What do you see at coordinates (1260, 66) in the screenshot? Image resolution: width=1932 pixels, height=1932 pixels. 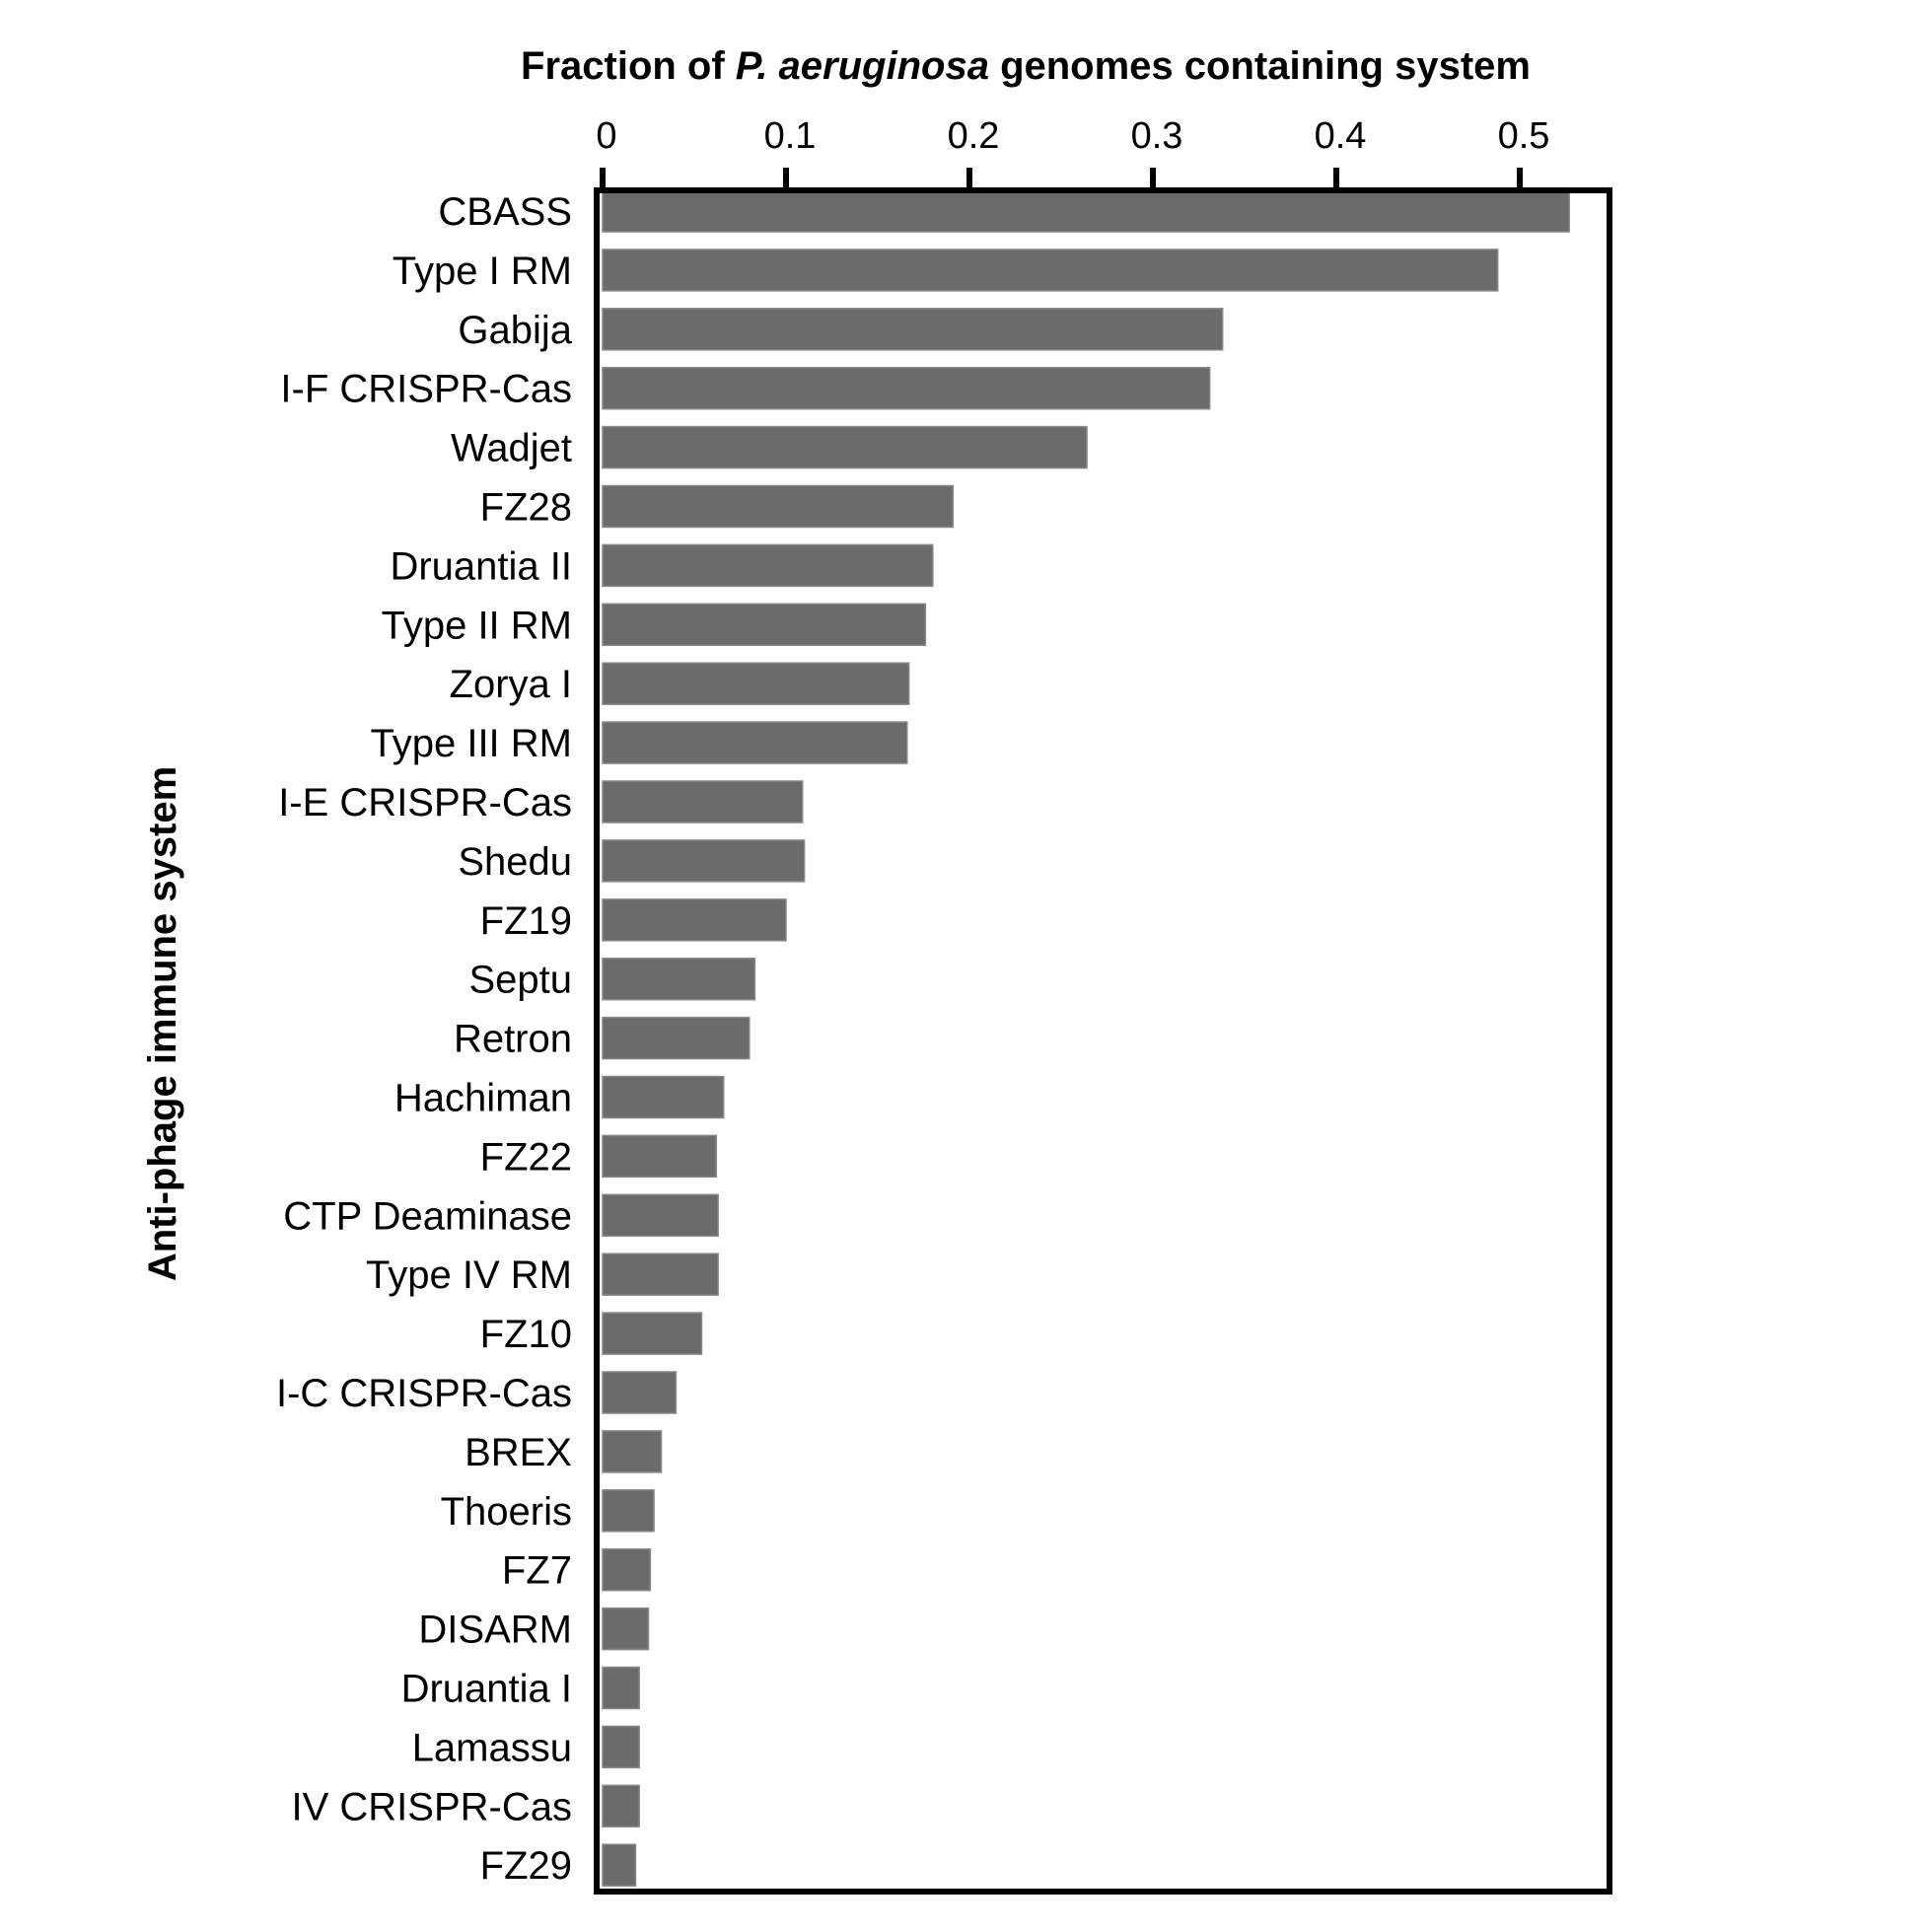 I see `chart-title-part: genomes containing system` at bounding box center [1260, 66].